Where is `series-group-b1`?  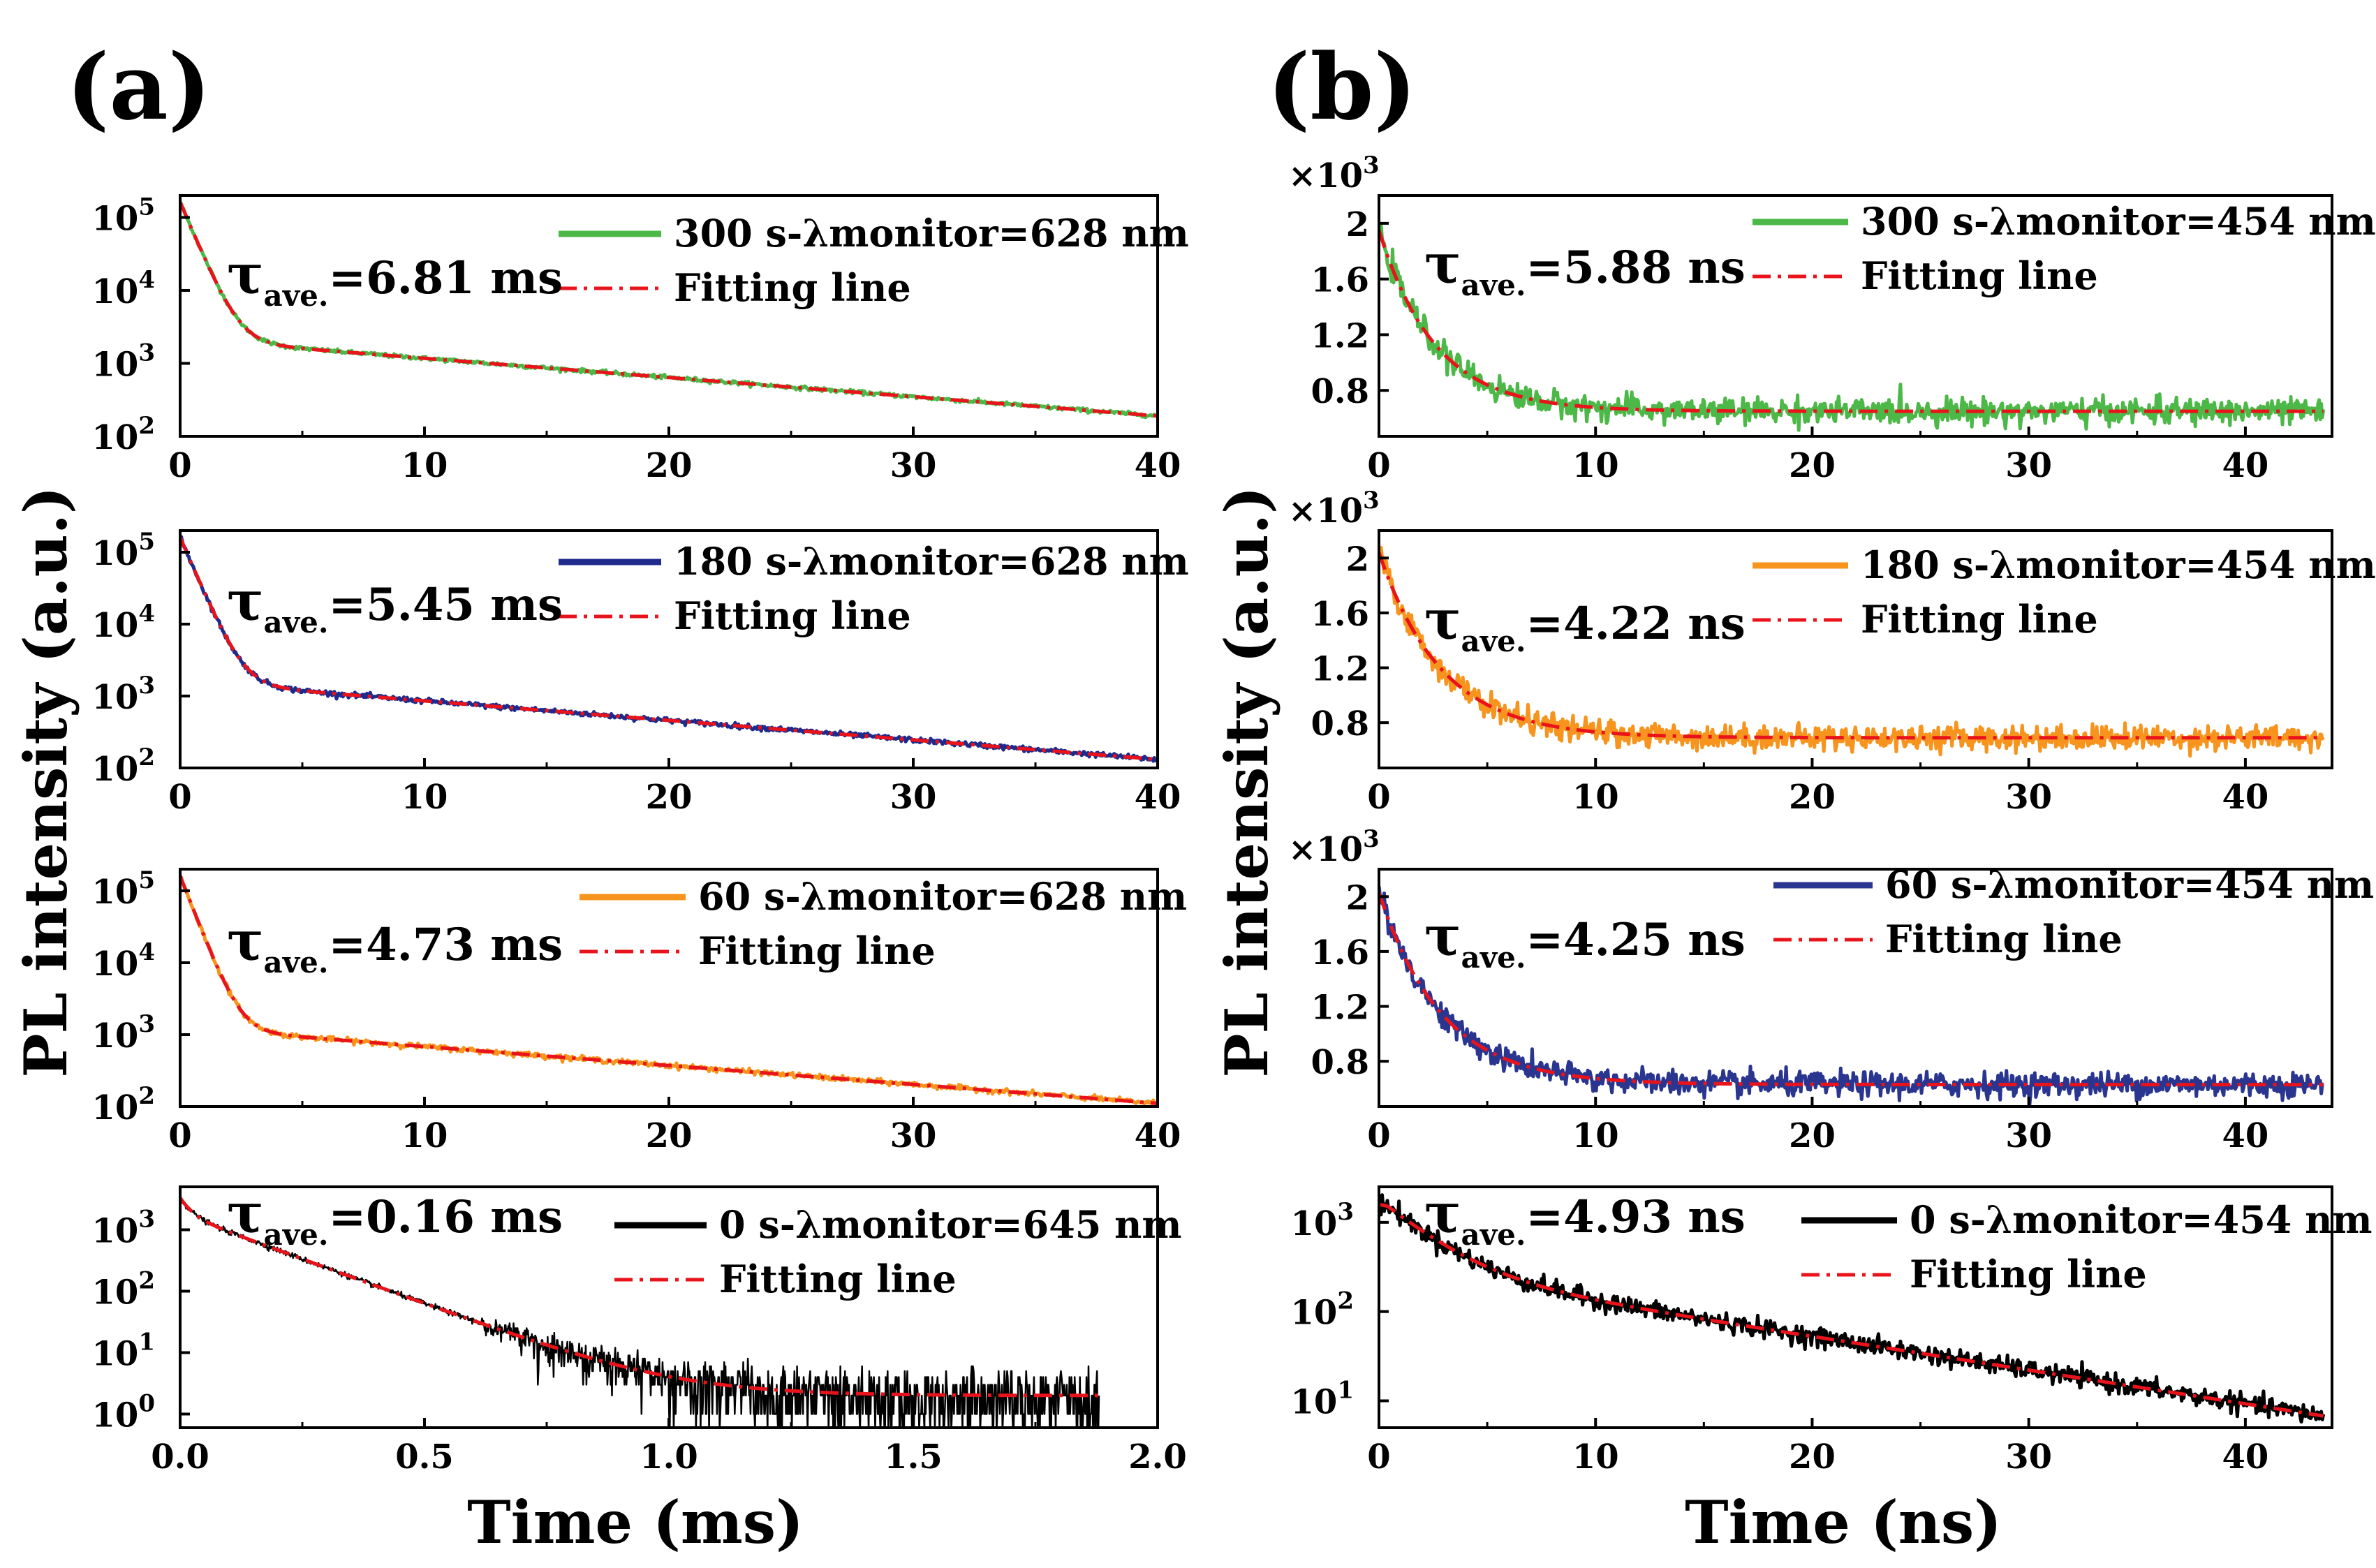
series-group-b1 is located at coordinates (1853, 327).